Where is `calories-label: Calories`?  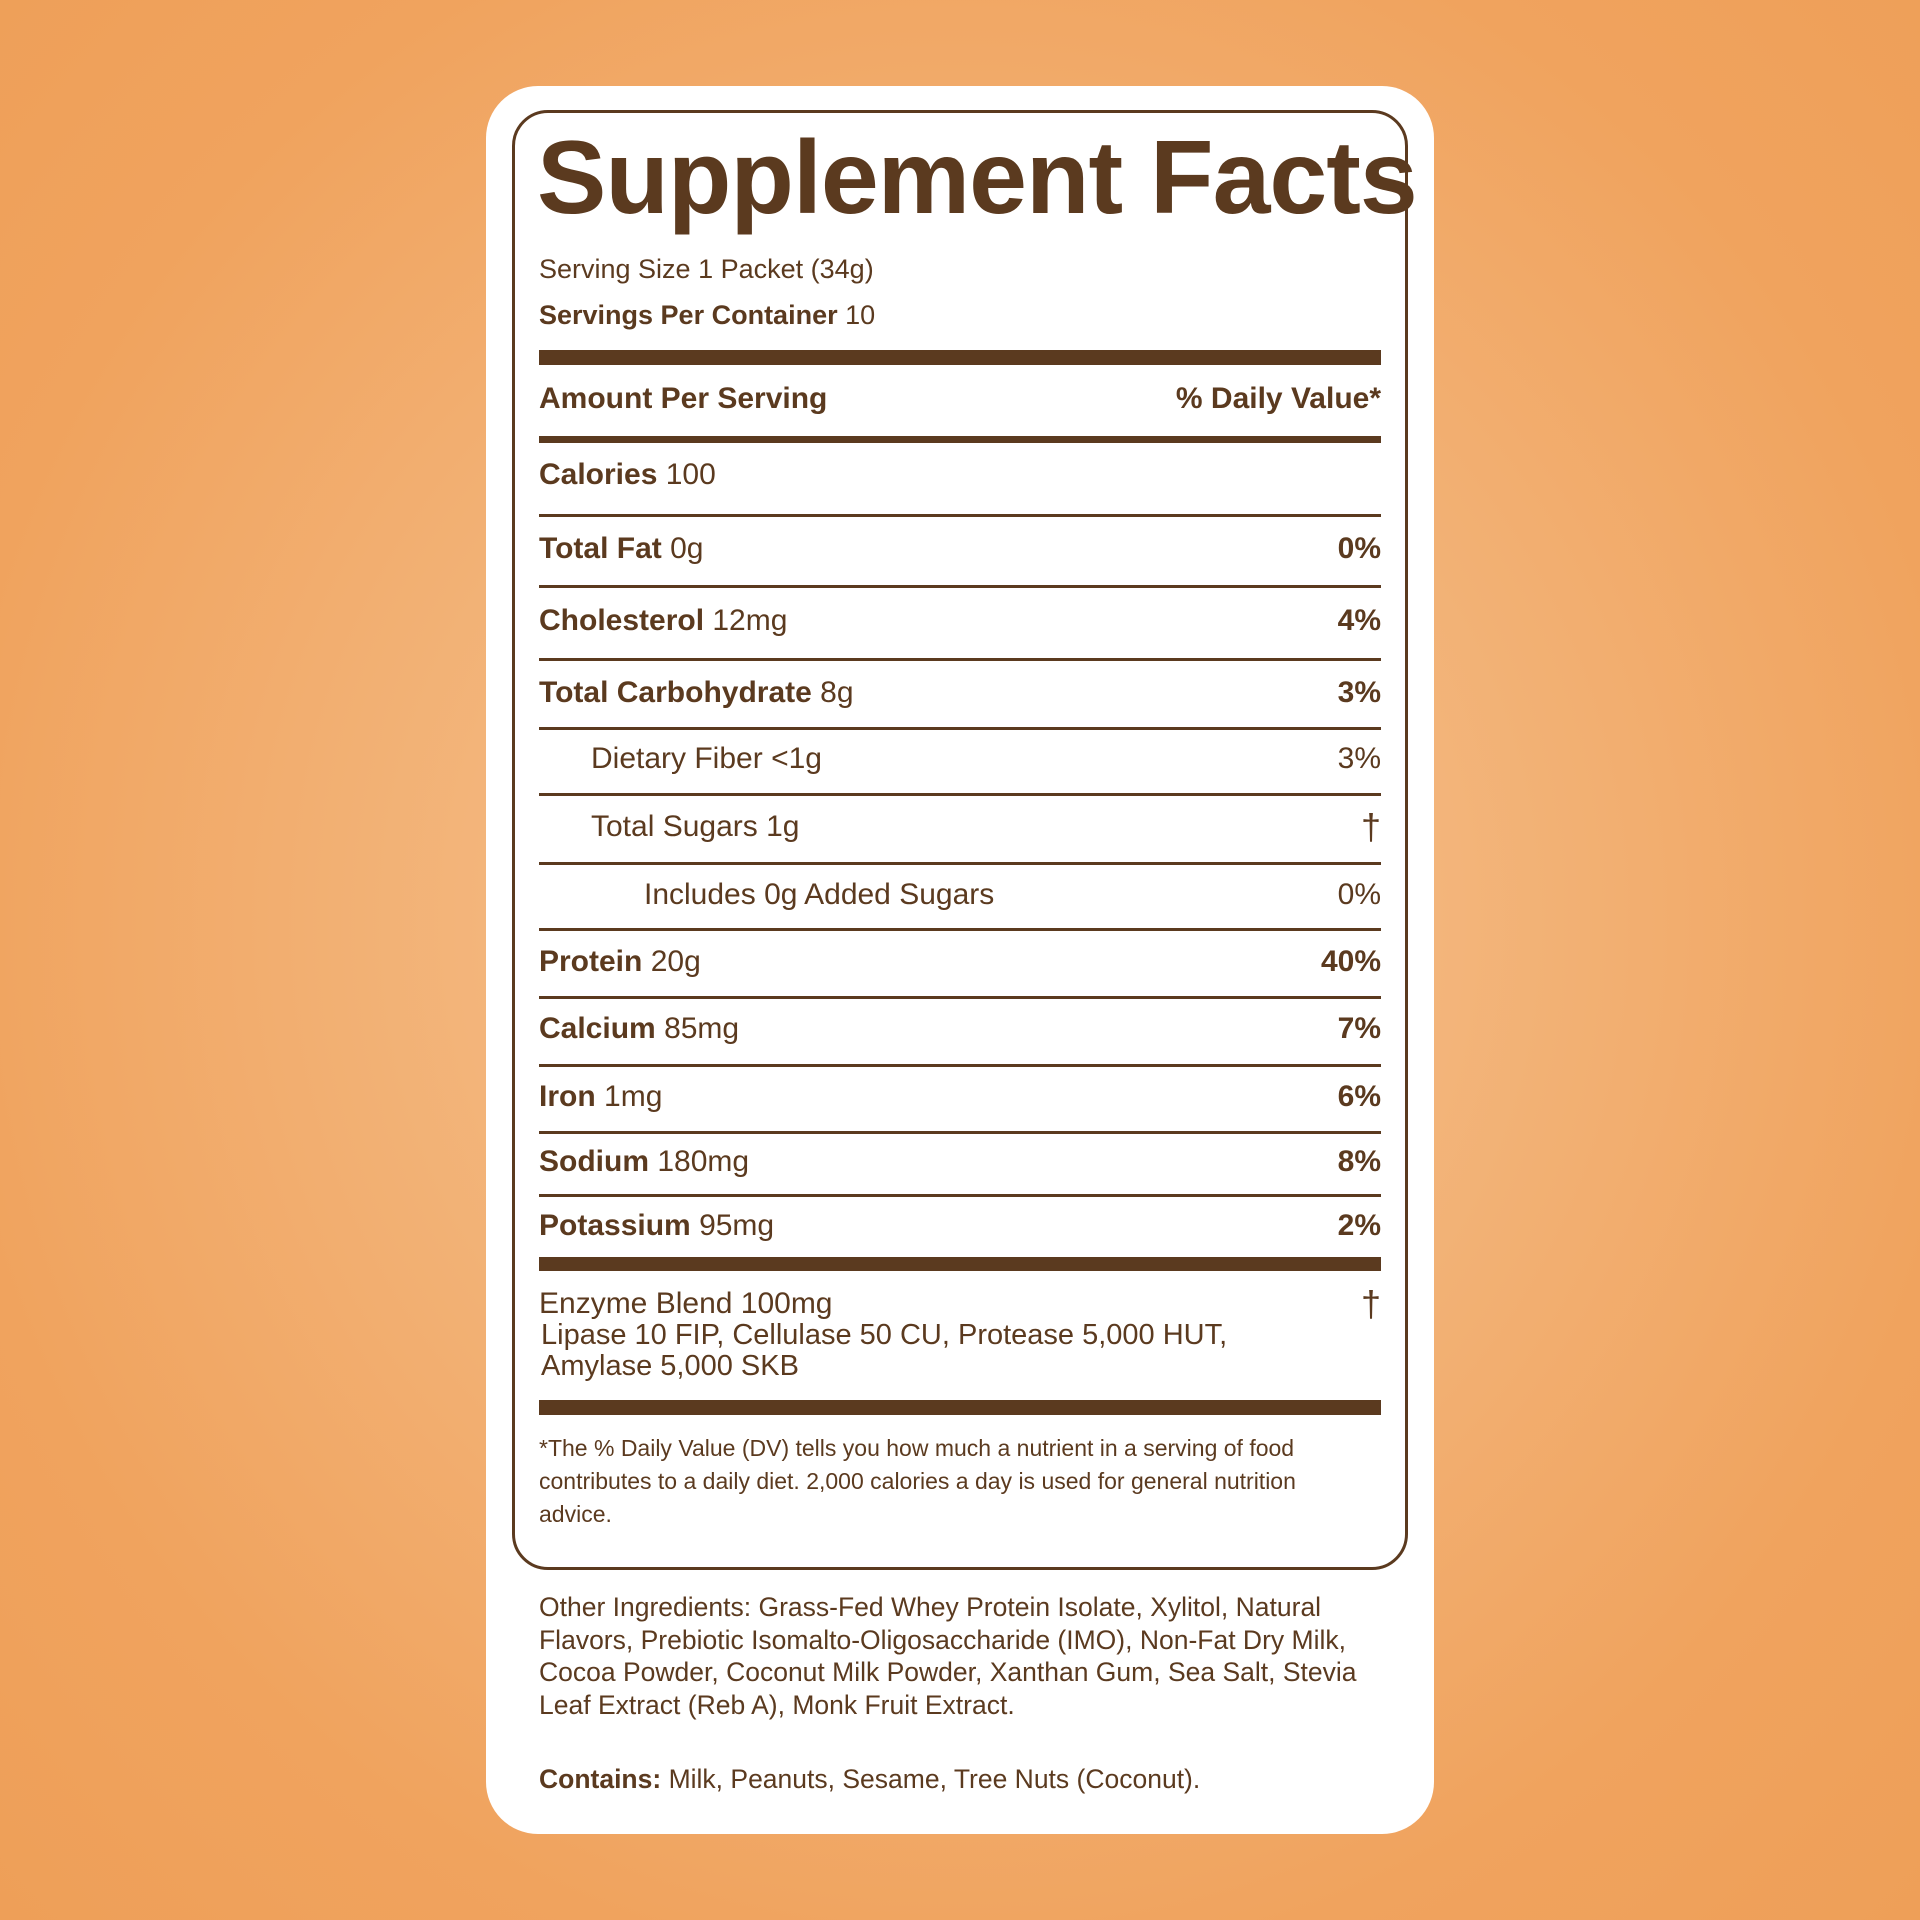
calories-label: Calories is located at coordinates (598, 474).